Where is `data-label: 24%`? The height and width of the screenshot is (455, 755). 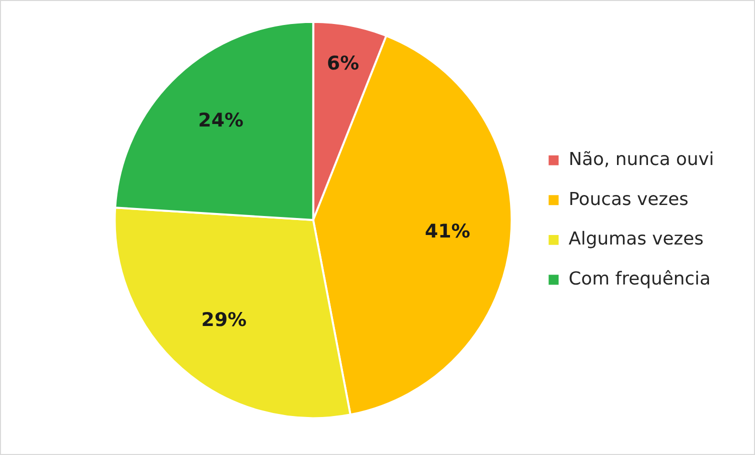 data-label: 24% is located at coordinates (221, 121).